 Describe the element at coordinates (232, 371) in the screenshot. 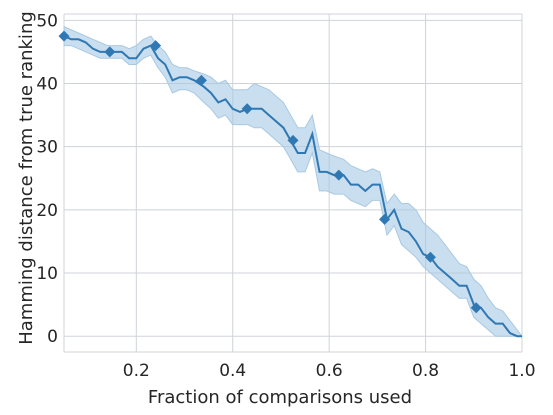

I see `x-tick-label: 0.4` at that location.